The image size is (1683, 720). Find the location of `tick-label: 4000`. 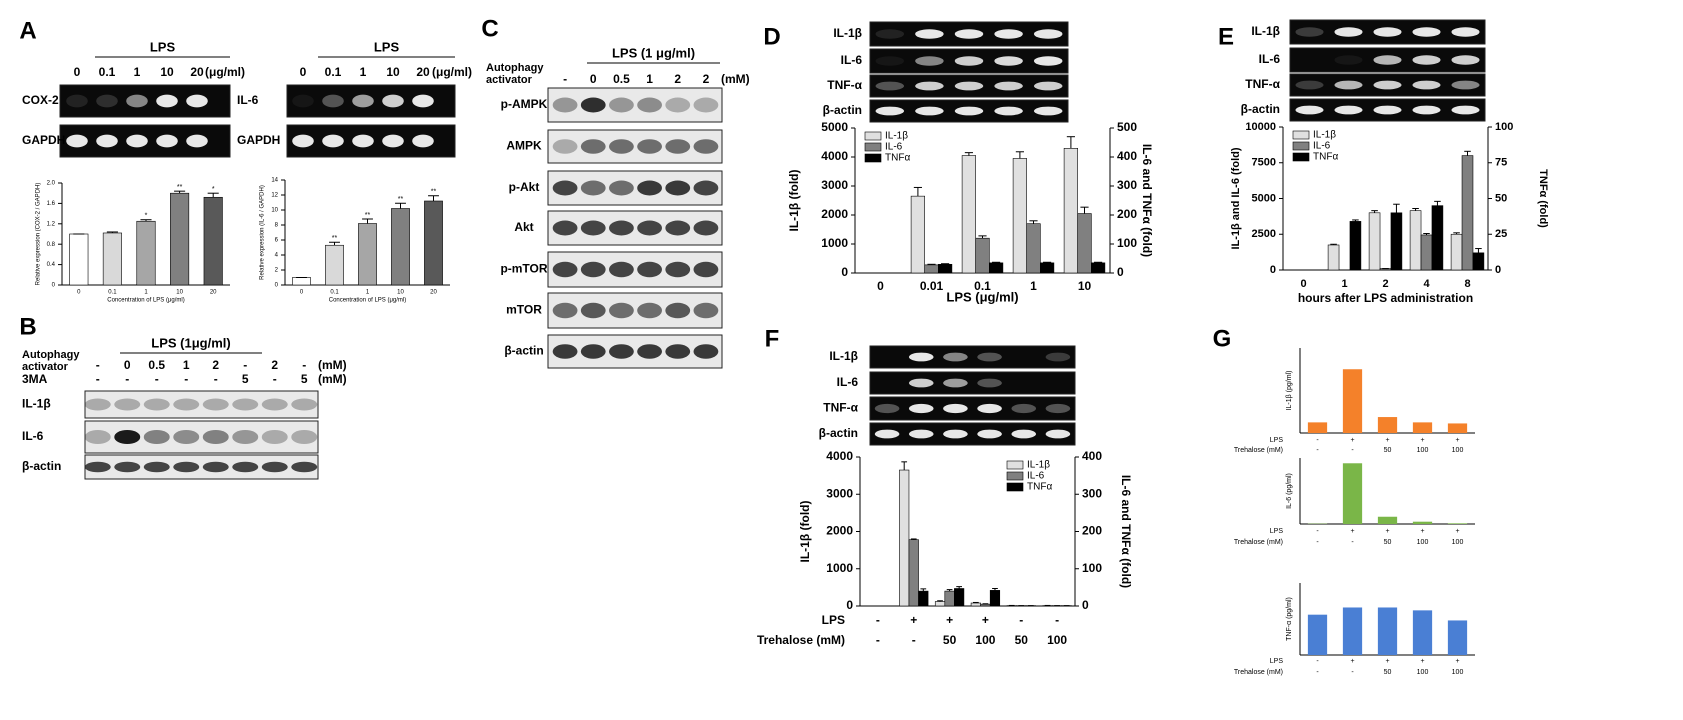

tick-label: 4000 is located at coordinates (834, 156).